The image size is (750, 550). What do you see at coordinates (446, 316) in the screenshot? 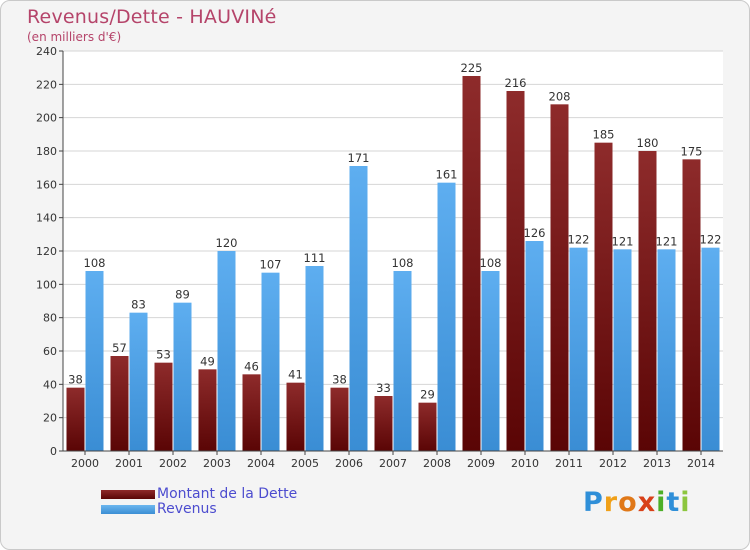
I see `bar-revenus-2008` at bounding box center [446, 316].